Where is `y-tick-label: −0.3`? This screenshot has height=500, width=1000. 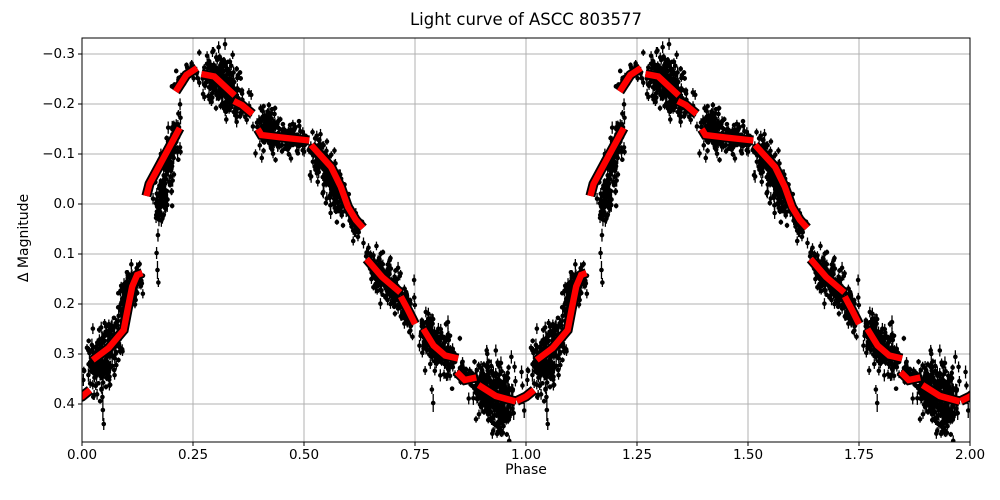 y-tick-label: −0.3 is located at coordinates (58, 54).